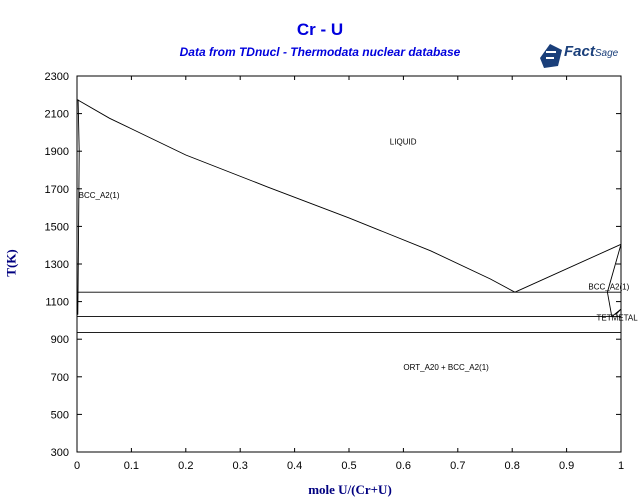 The width and height of the screenshot is (640, 504). Describe the element at coordinates (57, 77) in the screenshot. I see `y-tick-label: 2300` at that location.